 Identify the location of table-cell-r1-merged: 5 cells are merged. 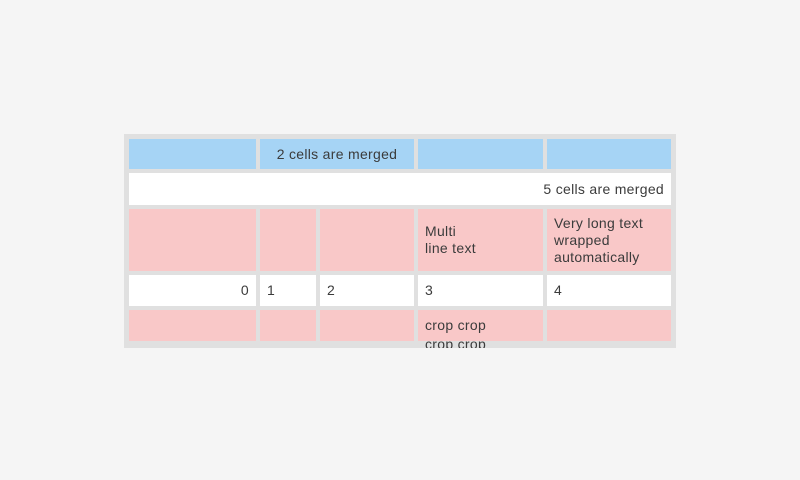
(400, 189).